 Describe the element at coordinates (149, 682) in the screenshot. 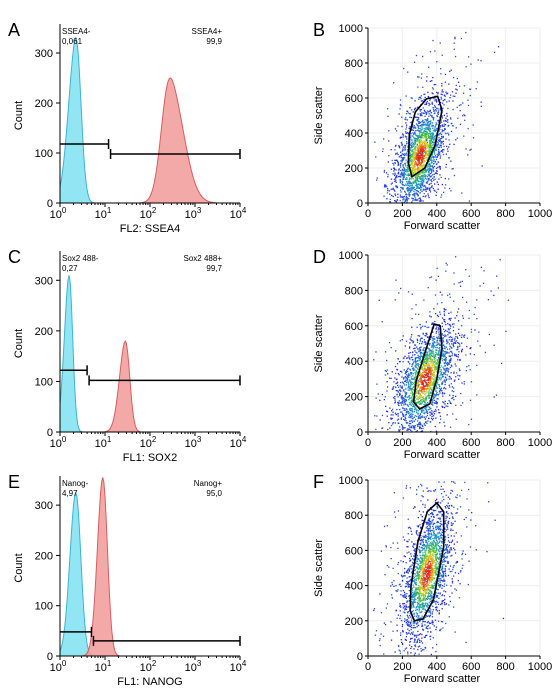

I see `x-axis-label: FL1: NANOG` at that location.